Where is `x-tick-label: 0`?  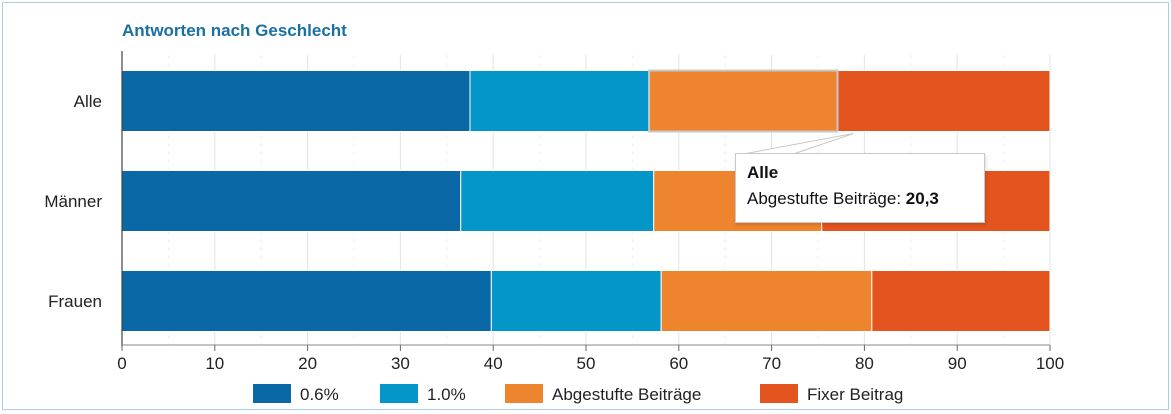 x-tick-label: 0 is located at coordinates (121, 363).